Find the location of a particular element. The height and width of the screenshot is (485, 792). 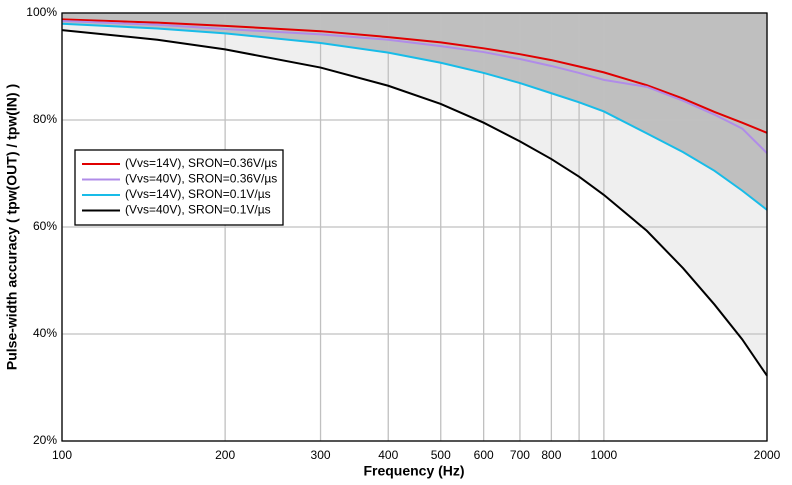

x-tick-label: 600 is located at coordinates (484, 455).